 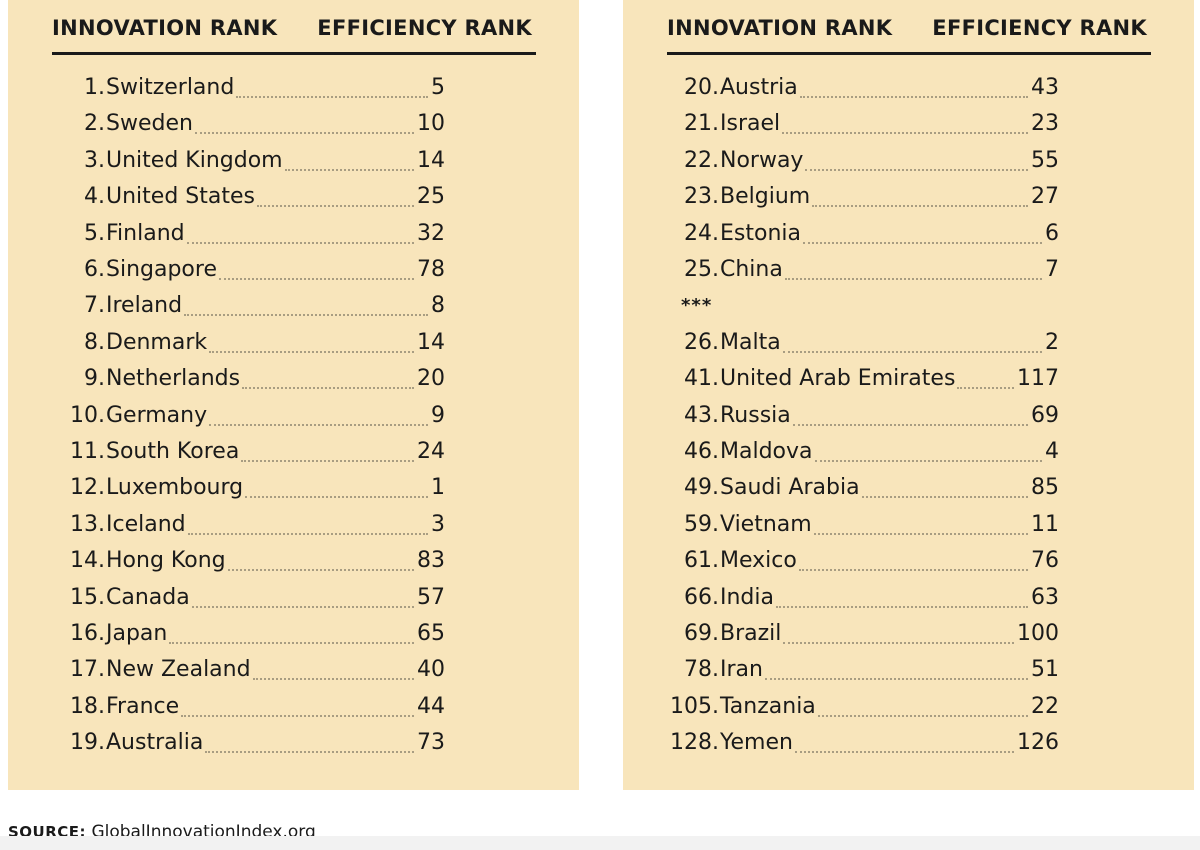 What do you see at coordinates (180, 197) in the screenshot?
I see `country-name: United States` at bounding box center [180, 197].